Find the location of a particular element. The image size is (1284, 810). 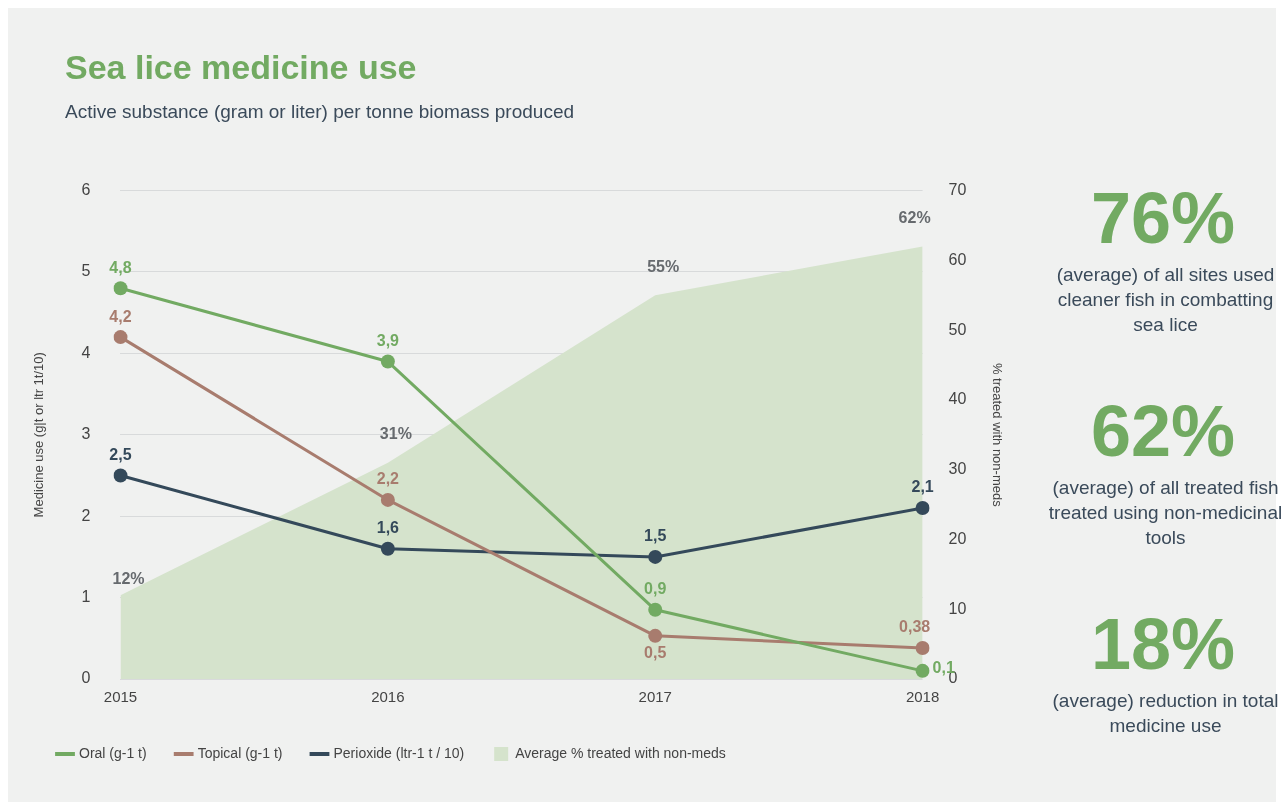

y-tick-label: 2 is located at coordinates (86, 515).